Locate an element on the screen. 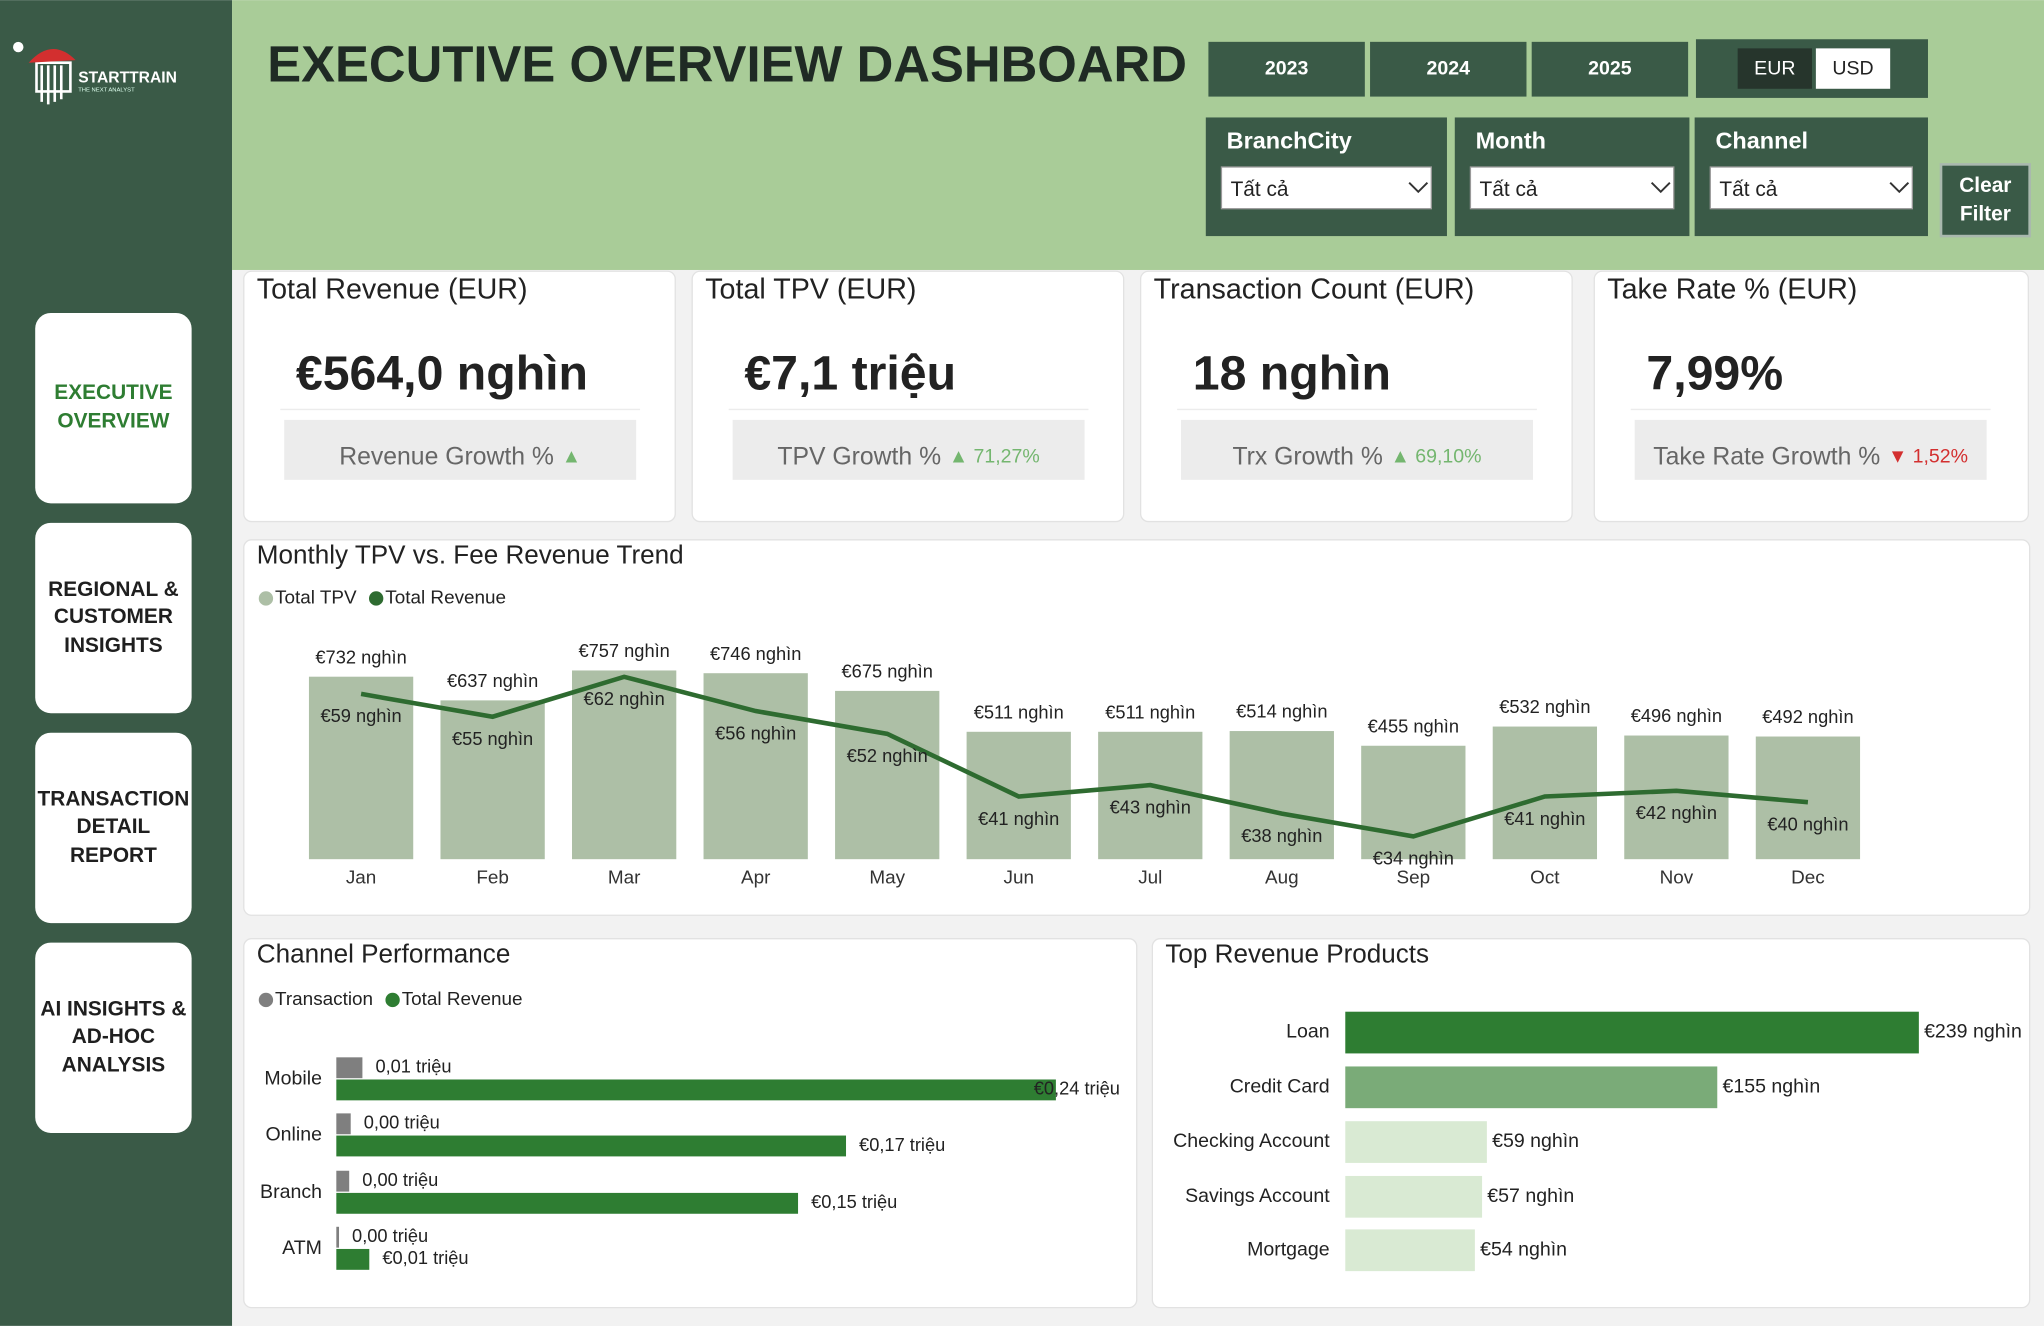 This screenshot has height=1326, width=2044. kpi-title: Total Revenue (EUR) is located at coordinates (392, 289).